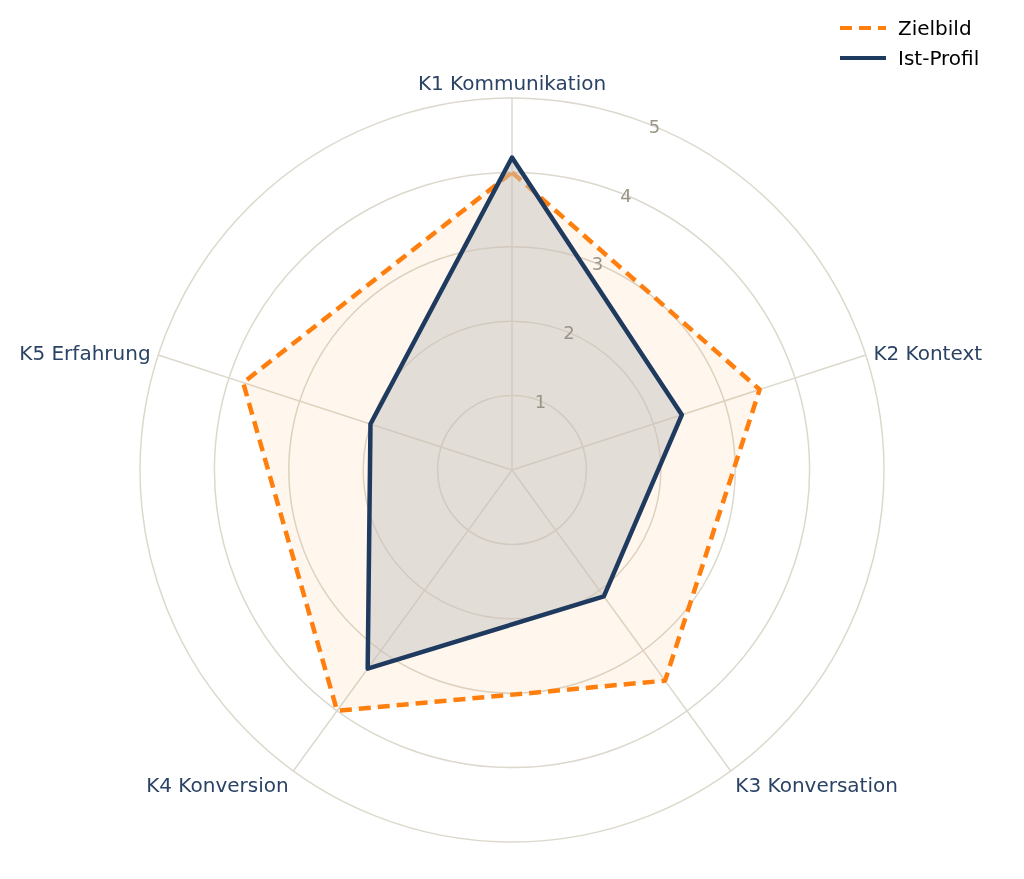 Image resolution: width=1024 pixels, height=879 pixels. What do you see at coordinates (626, 195) in the screenshot?
I see `y-tick-label: 4` at bounding box center [626, 195].